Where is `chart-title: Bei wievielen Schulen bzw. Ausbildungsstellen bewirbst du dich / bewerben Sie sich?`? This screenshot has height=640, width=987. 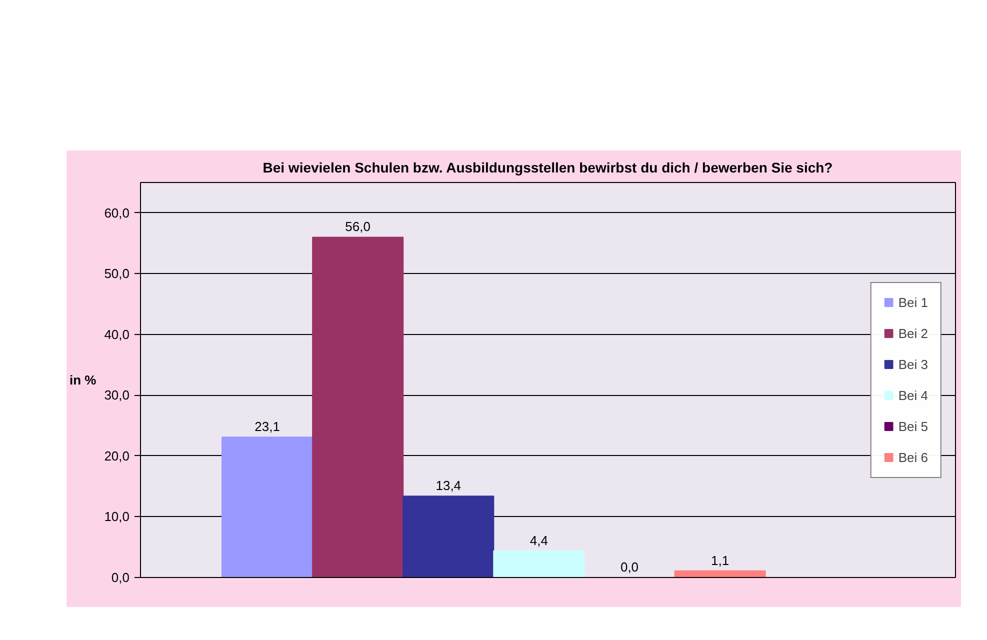
chart-title: Bei wievielen Schulen bzw. Ausbildungsstellen bewirbst du dich / bewerben Sie sich? is located at coordinates (547, 168).